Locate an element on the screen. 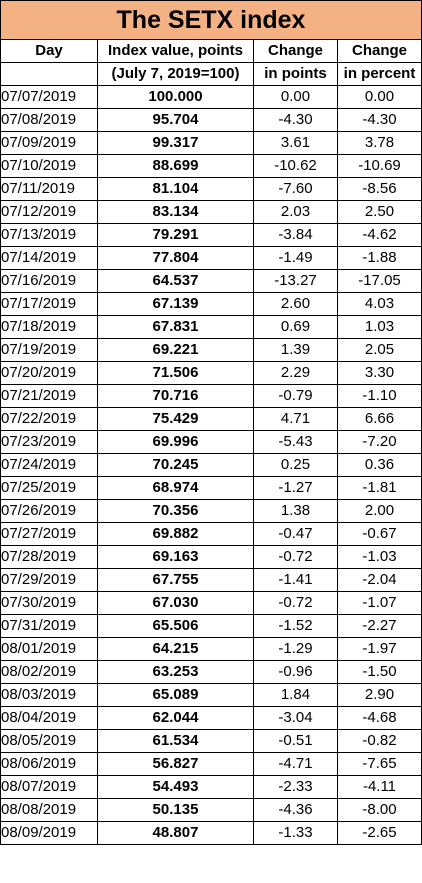  cell-index-value: 70.716 is located at coordinates (175, 396).